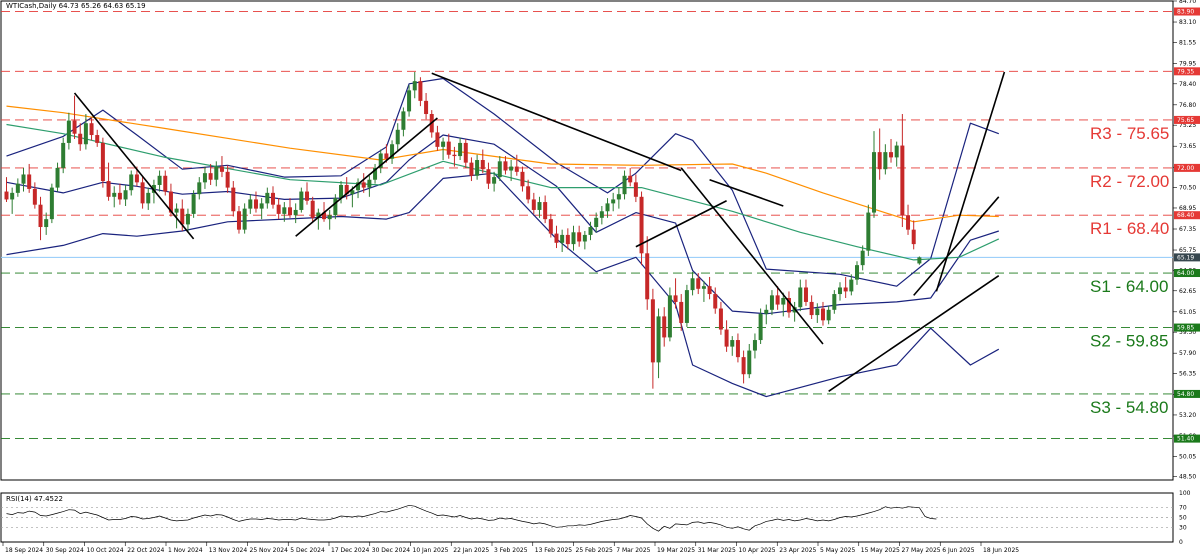  I want to click on resistance-level-label: R2 - 72.00, so click(1129, 181).